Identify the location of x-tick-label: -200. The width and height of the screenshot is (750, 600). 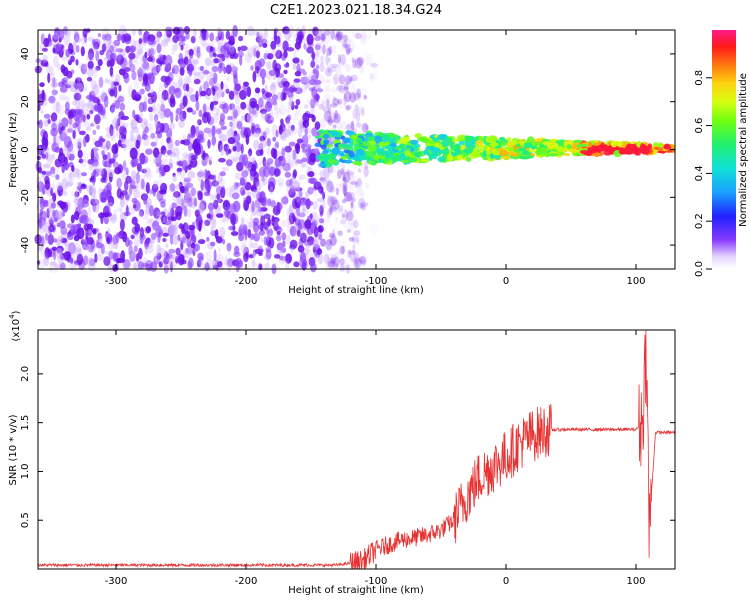
(246, 281).